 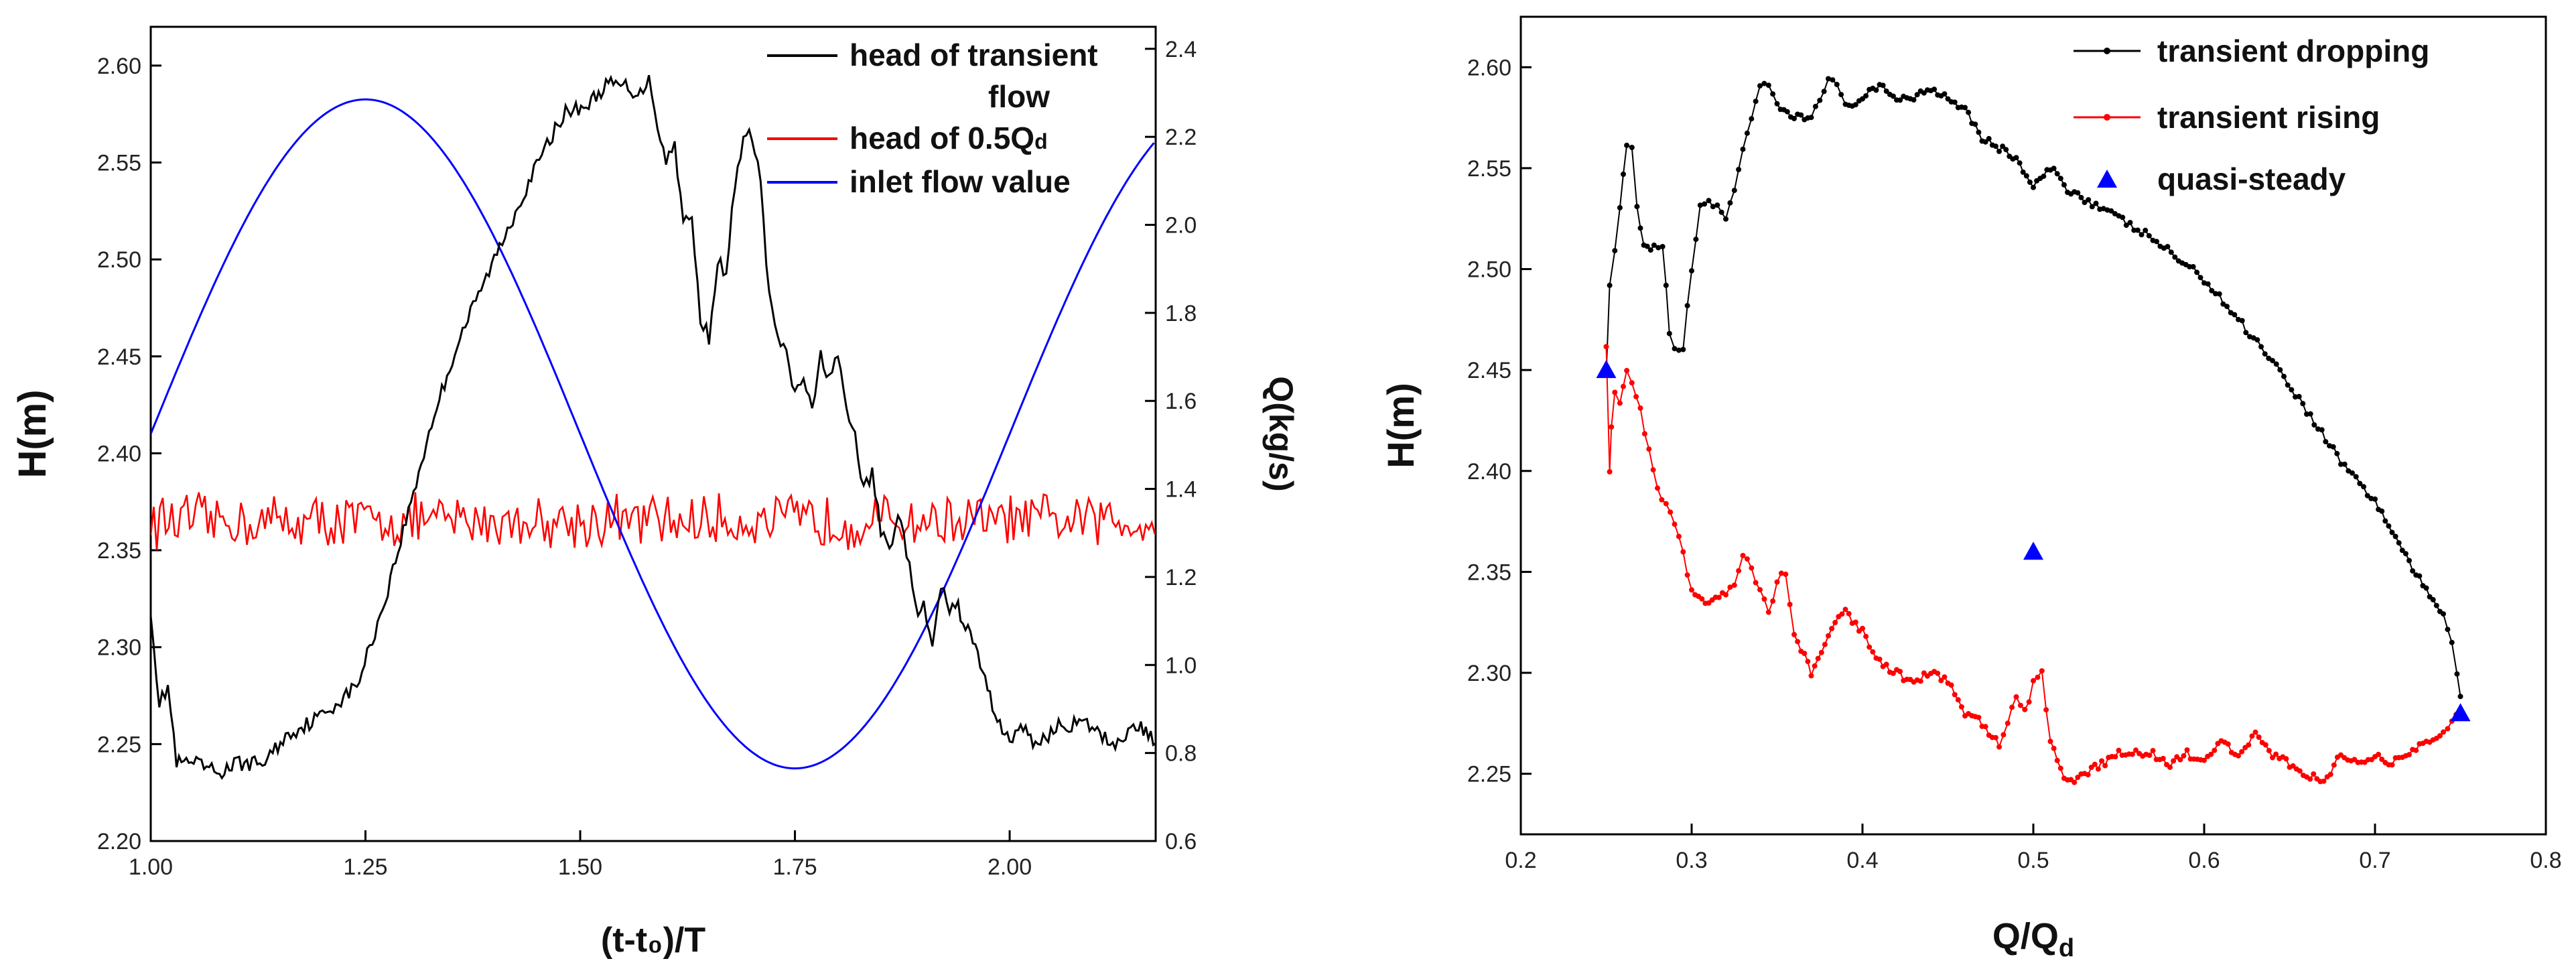 I want to click on x-tick-label: 1.00, so click(x=151, y=867).